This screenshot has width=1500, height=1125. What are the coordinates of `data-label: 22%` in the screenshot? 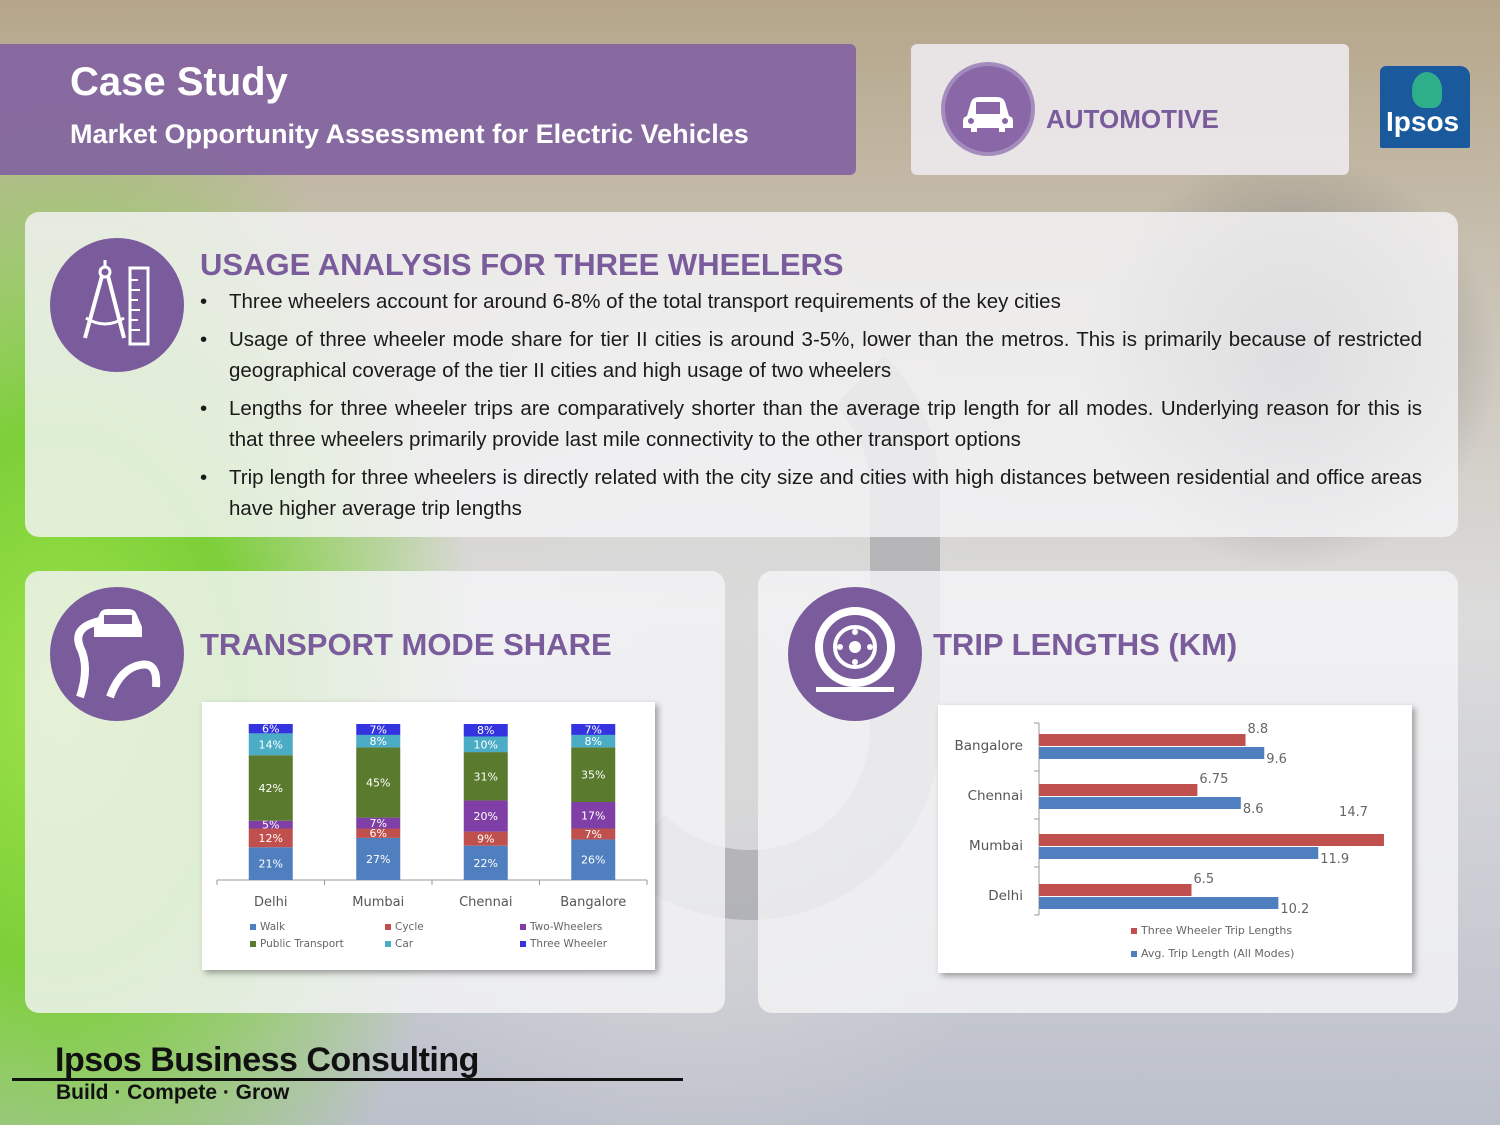 It's located at (486, 863).